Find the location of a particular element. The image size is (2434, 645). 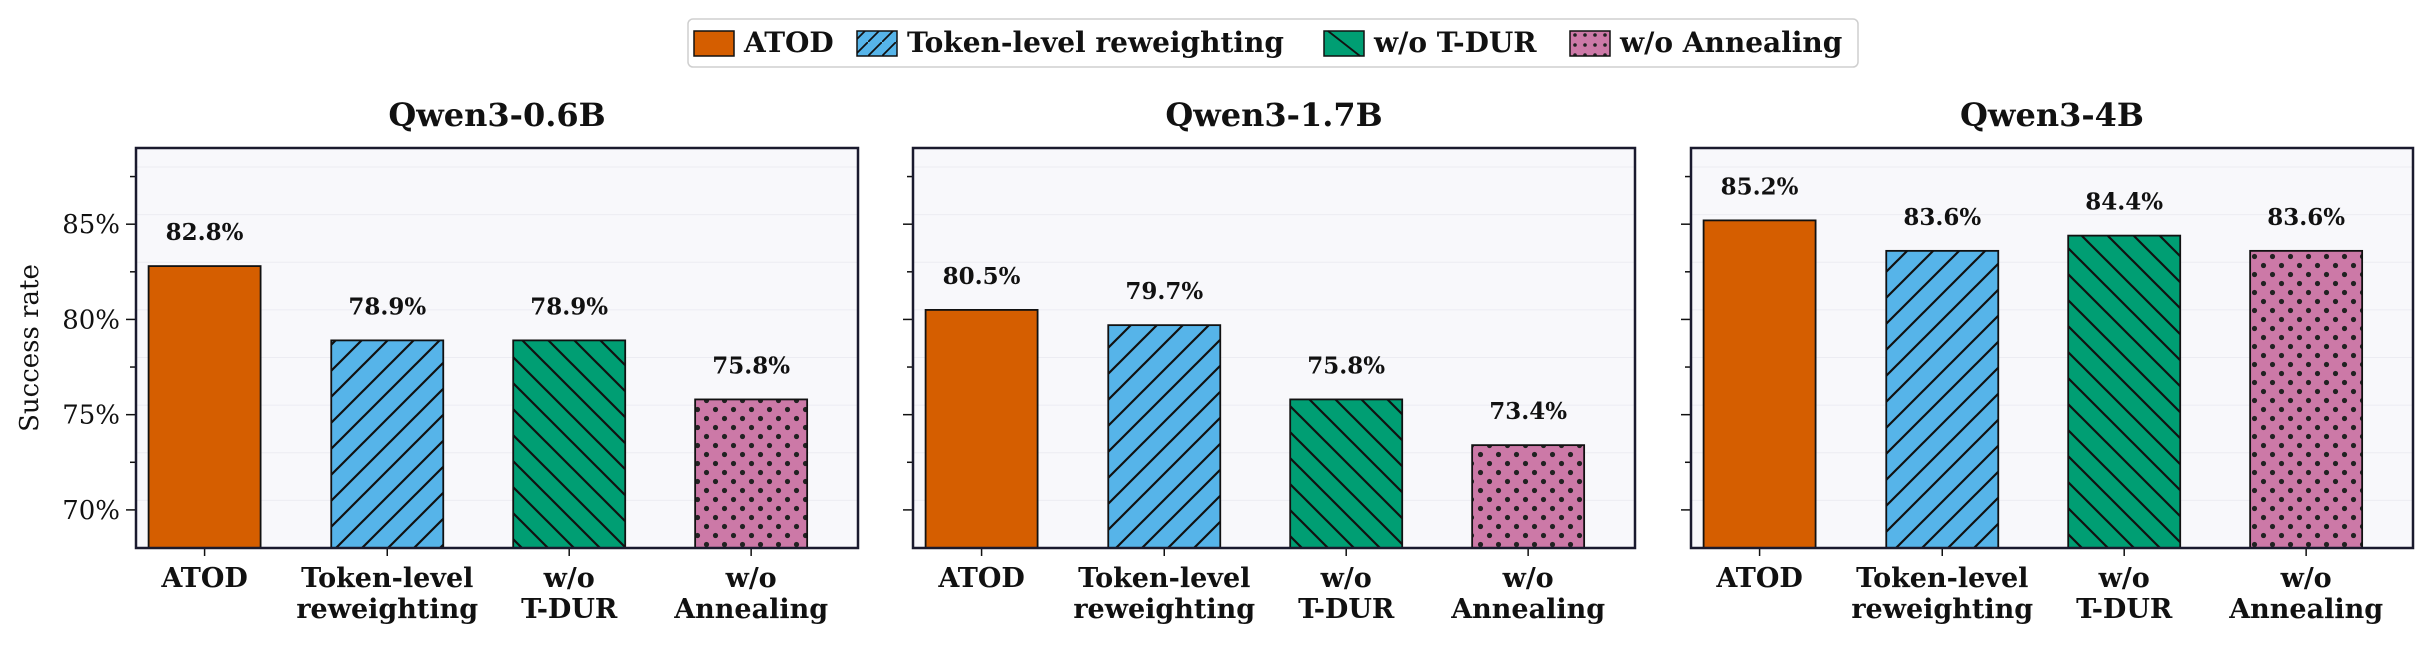

y-tick-label: 85% is located at coordinates (91, 225).